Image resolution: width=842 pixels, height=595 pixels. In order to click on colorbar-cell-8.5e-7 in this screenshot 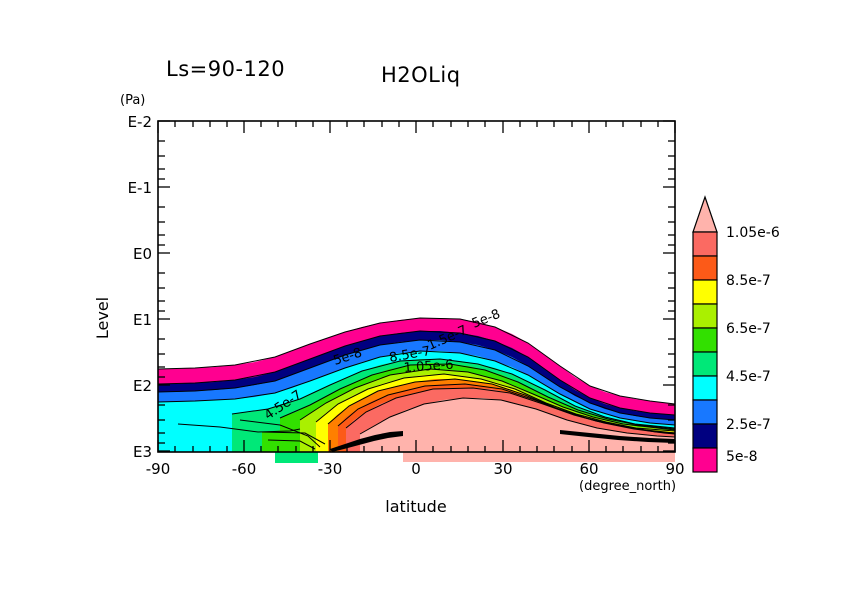, I will do `click(705, 292)`.